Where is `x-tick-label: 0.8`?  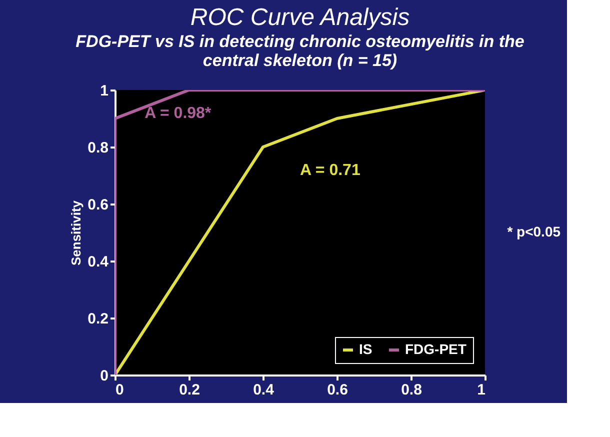
x-tick-label: 0.8 is located at coordinates (411, 390).